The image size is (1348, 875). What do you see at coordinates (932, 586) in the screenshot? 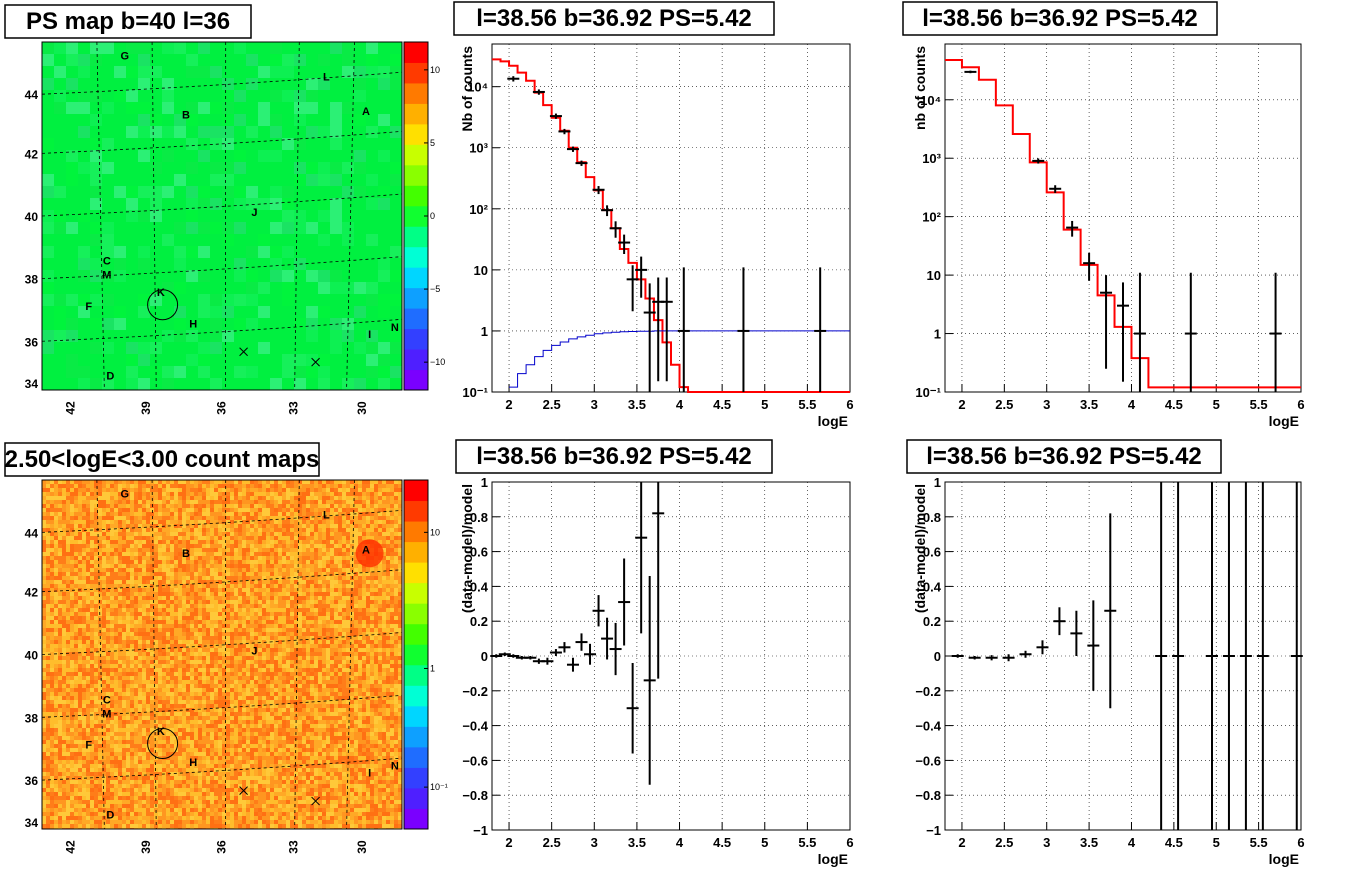
I see `y-tick-label: 0.4` at bounding box center [932, 586].